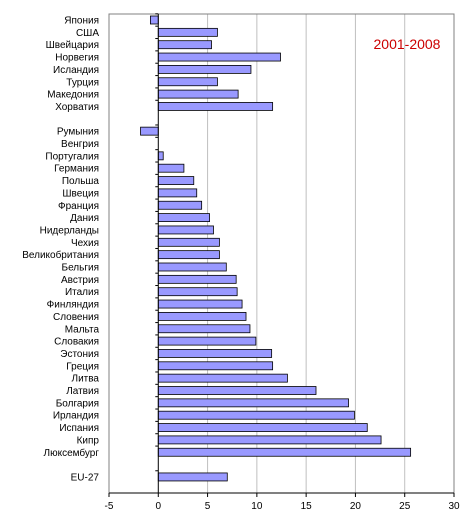  What do you see at coordinates (77, 403) in the screenshot?
I see `category-label: Болгария` at bounding box center [77, 403].